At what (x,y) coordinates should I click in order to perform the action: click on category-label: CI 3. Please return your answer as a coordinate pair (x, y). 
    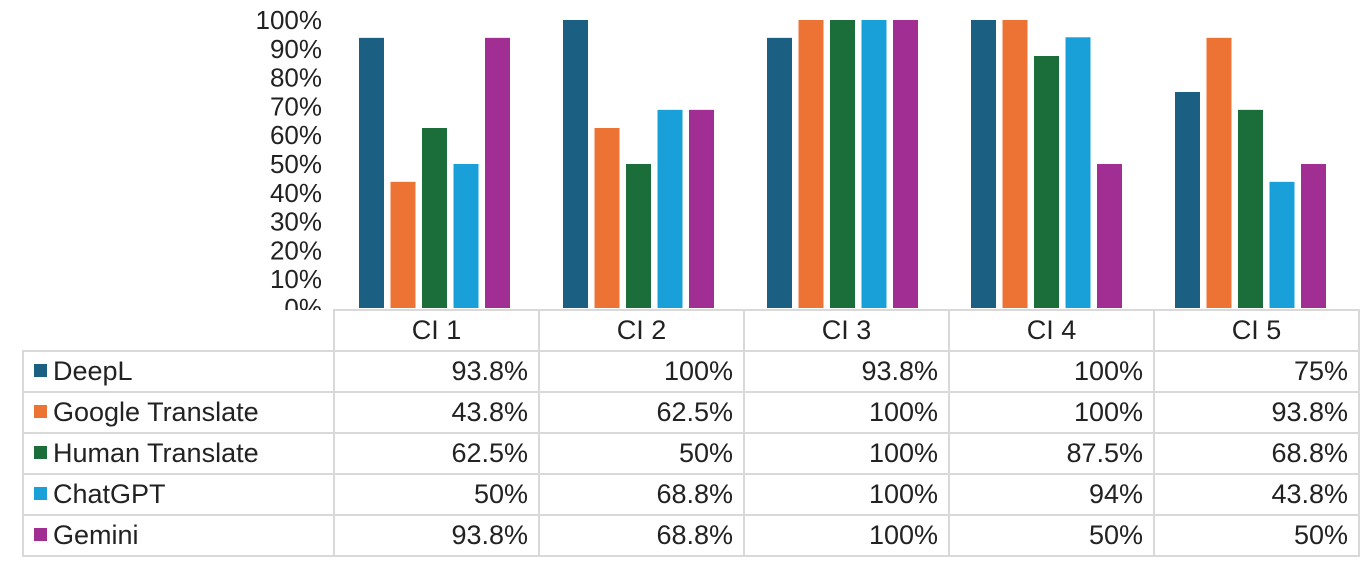
    Looking at the image, I should click on (846, 330).